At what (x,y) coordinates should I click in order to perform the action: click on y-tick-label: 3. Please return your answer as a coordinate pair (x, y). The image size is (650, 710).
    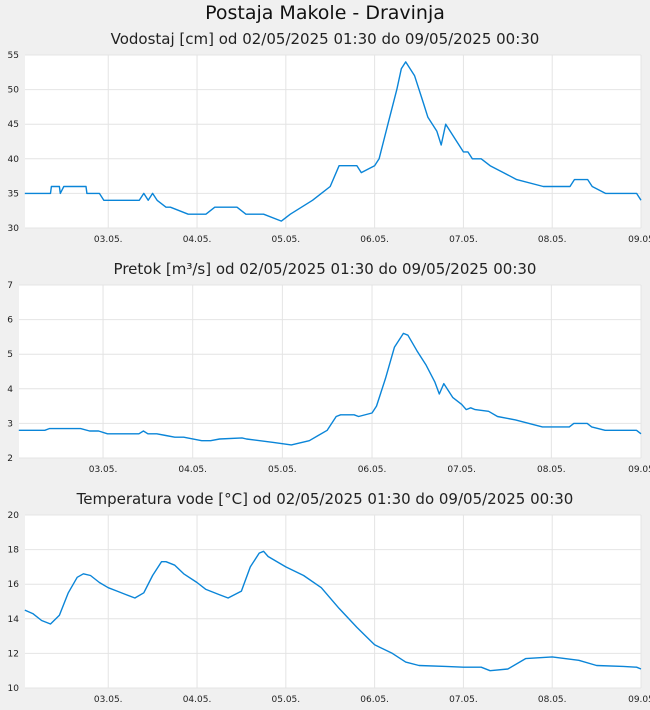
    Looking at the image, I should click on (10, 424).